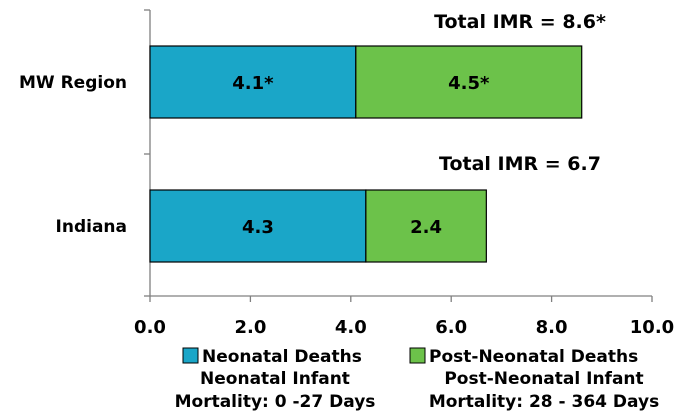 The image size is (674, 415). Describe the element at coordinates (73, 83) in the screenshot. I see `category-label-0: MW Region` at that location.